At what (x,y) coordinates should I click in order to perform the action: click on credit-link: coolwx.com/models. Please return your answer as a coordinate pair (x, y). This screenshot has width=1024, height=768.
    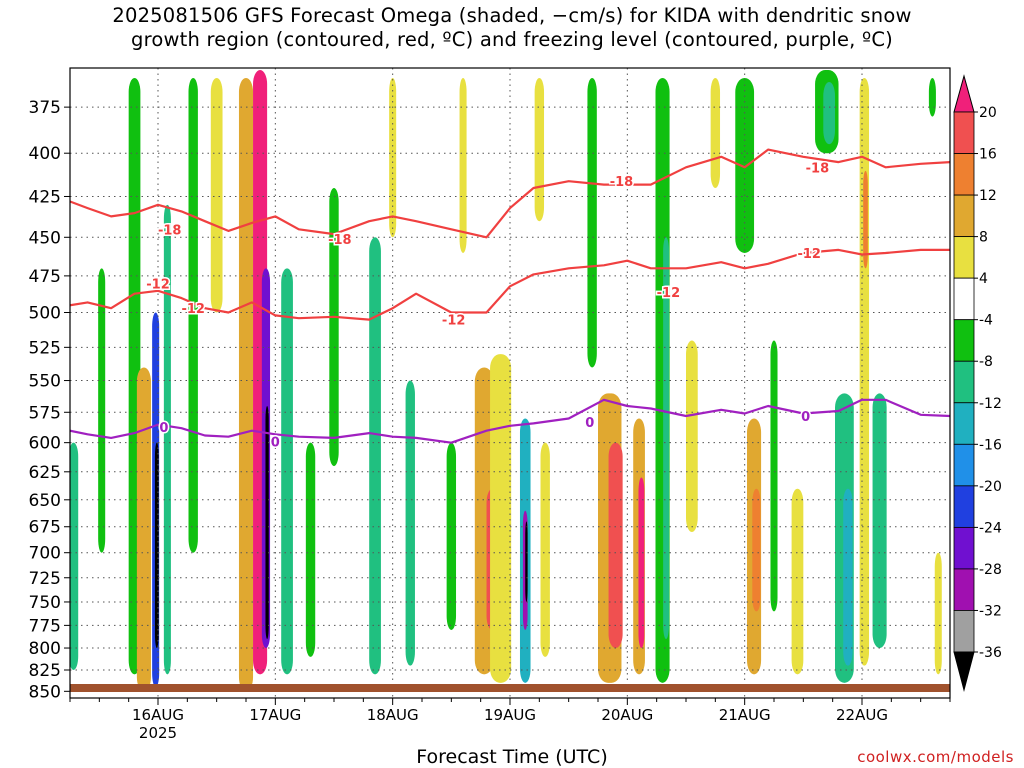
    Looking at the image, I should click on (935, 757).